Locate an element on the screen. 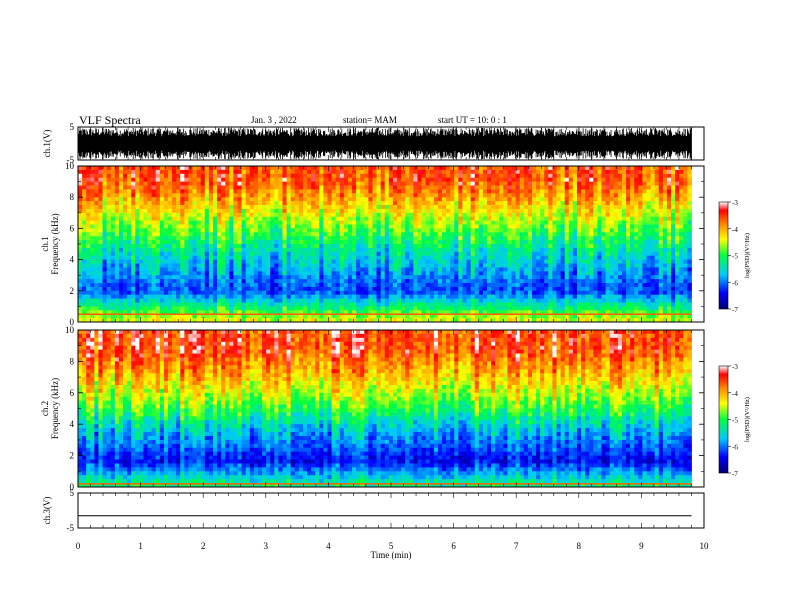  xaxis-label: Time (min) is located at coordinates (391, 555).